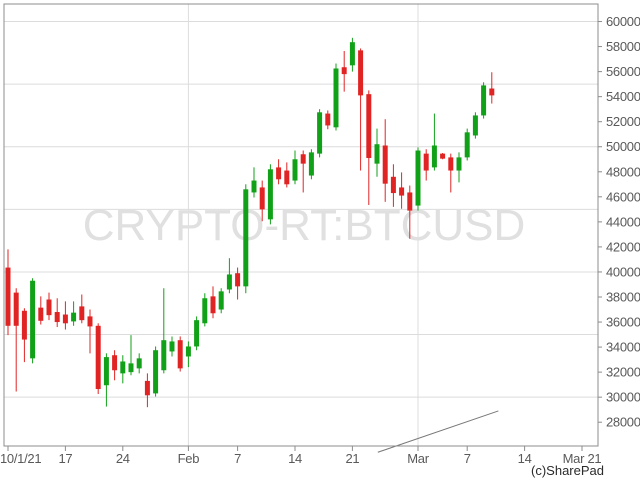 Image resolution: width=640 pixels, height=480 pixels. What do you see at coordinates (352, 458) in the screenshot?
I see `x-tick-label: 21` at bounding box center [352, 458].